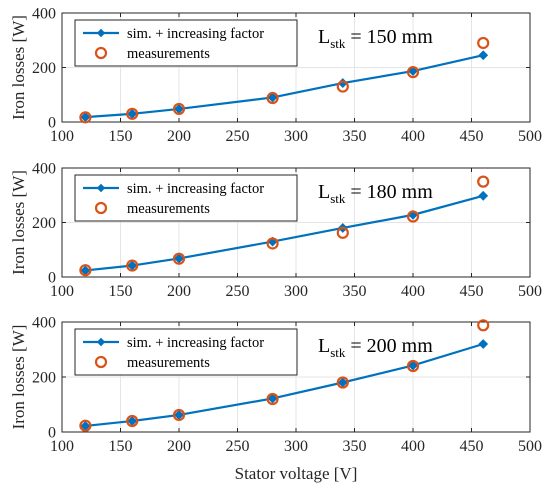  What do you see at coordinates (375, 38) in the screenshot?
I see `stack-length-annotation: Lstk = 150 mm` at bounding box center [375, 38].